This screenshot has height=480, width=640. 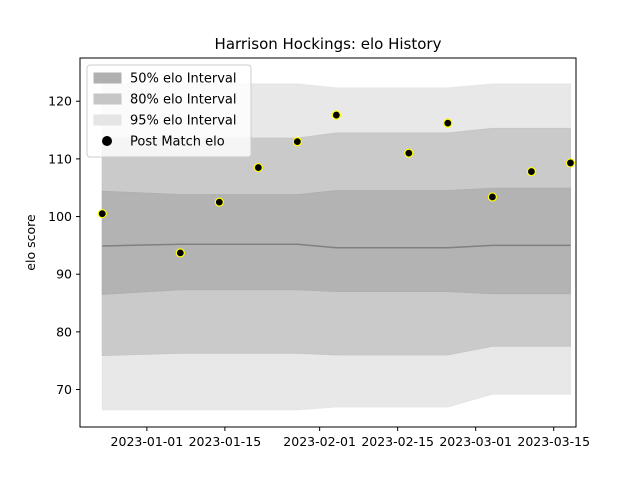 What do you see at coordinates (64, 389) in the screenshot?
I see `y-tick-label: 70` at bounding box center [64, 389].